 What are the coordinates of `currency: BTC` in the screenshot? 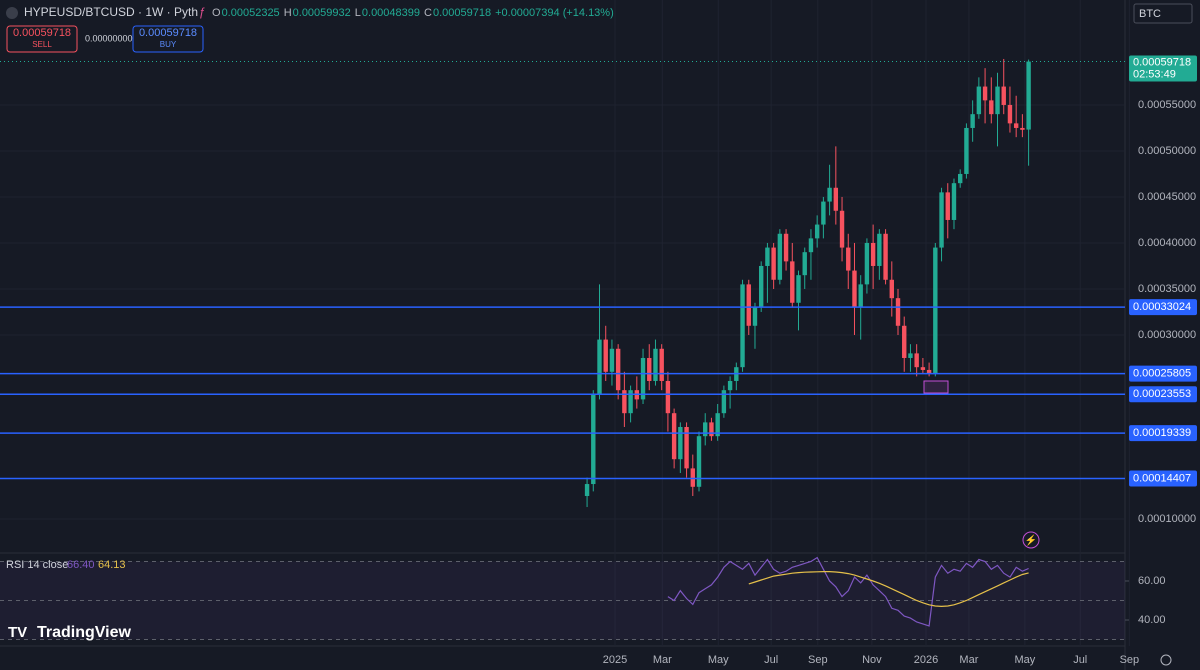 It's located at (1150, 14).